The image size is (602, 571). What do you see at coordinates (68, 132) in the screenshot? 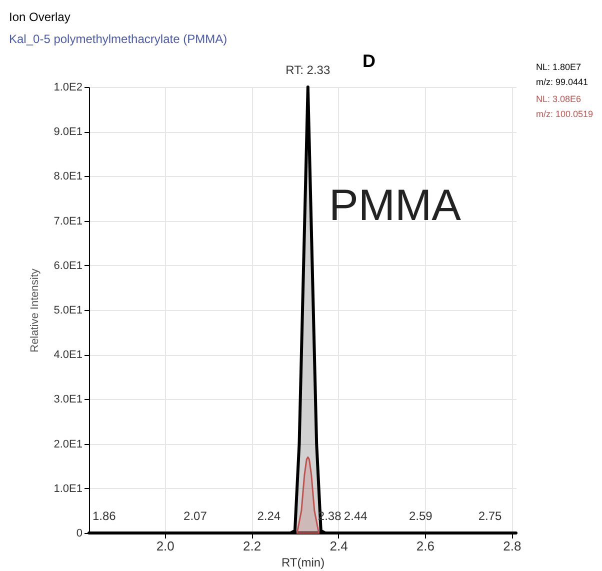
I see `y-tick-label: 9.0E1` at bounding box center [68, 132].